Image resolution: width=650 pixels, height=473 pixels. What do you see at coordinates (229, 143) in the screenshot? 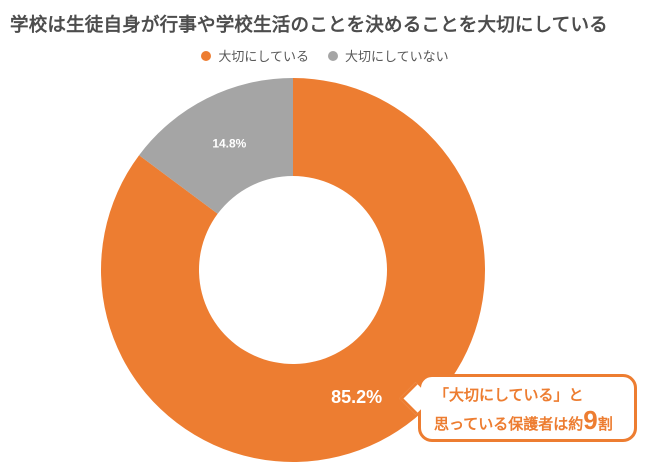
I see `slice-label-1: 14.8%` at bounding box center [229, 143].